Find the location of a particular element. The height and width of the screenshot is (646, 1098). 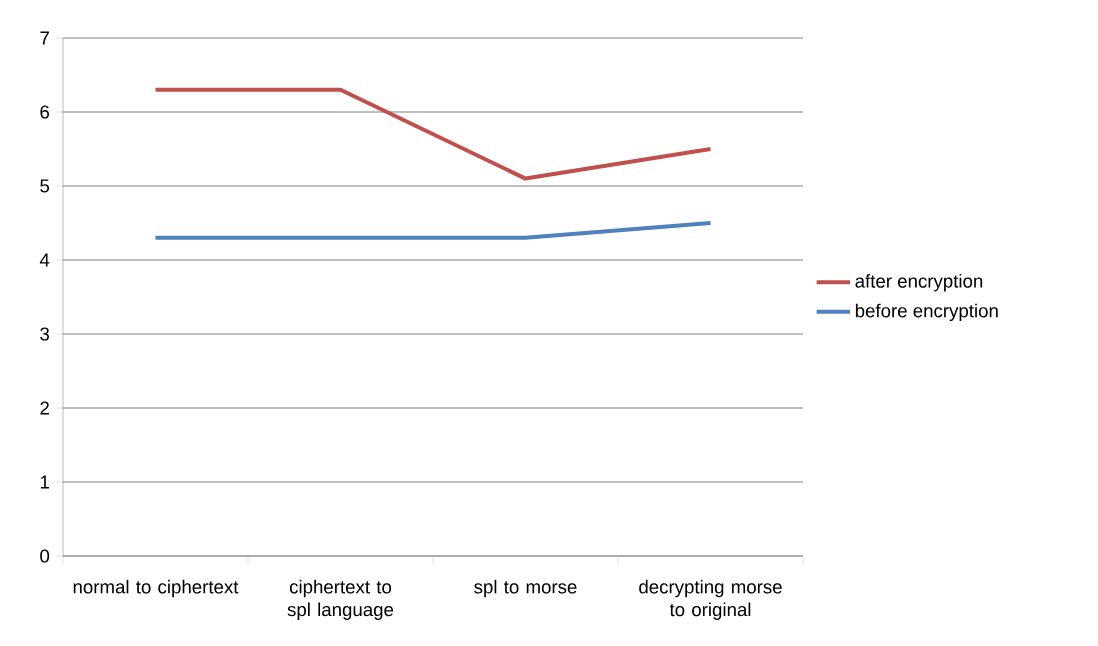

y-tick-label: 7 is located at coordinates (44, 38).